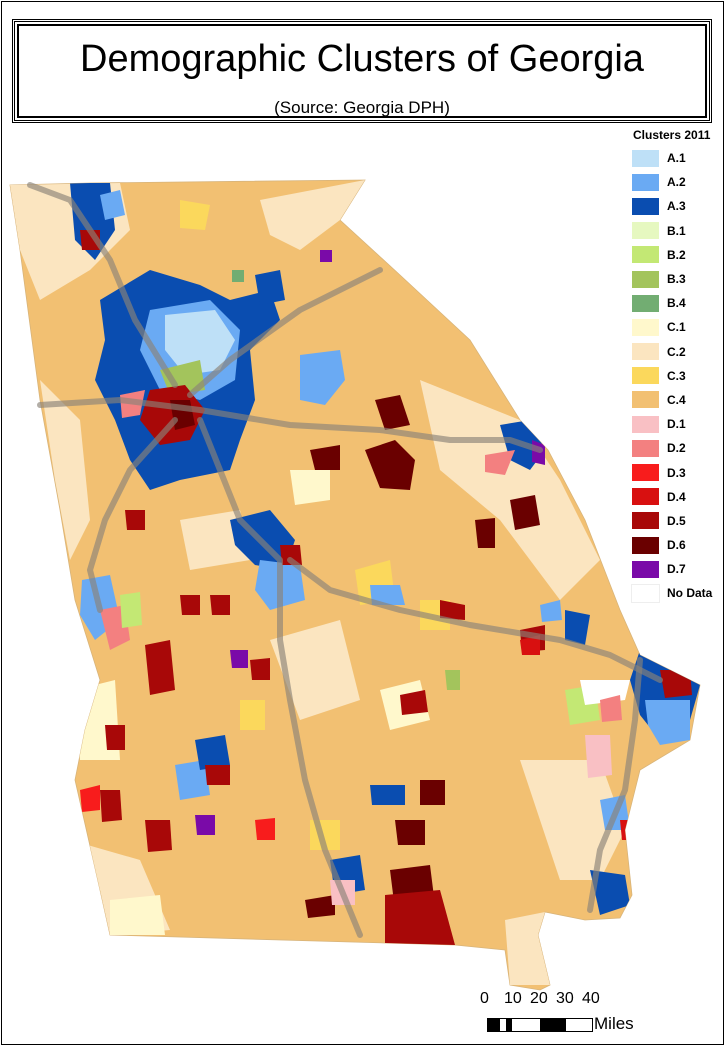 Image resolution: width=727 pixels, height=1048 pixels. I want to click on legend-label: D.3, so click(676, 472).